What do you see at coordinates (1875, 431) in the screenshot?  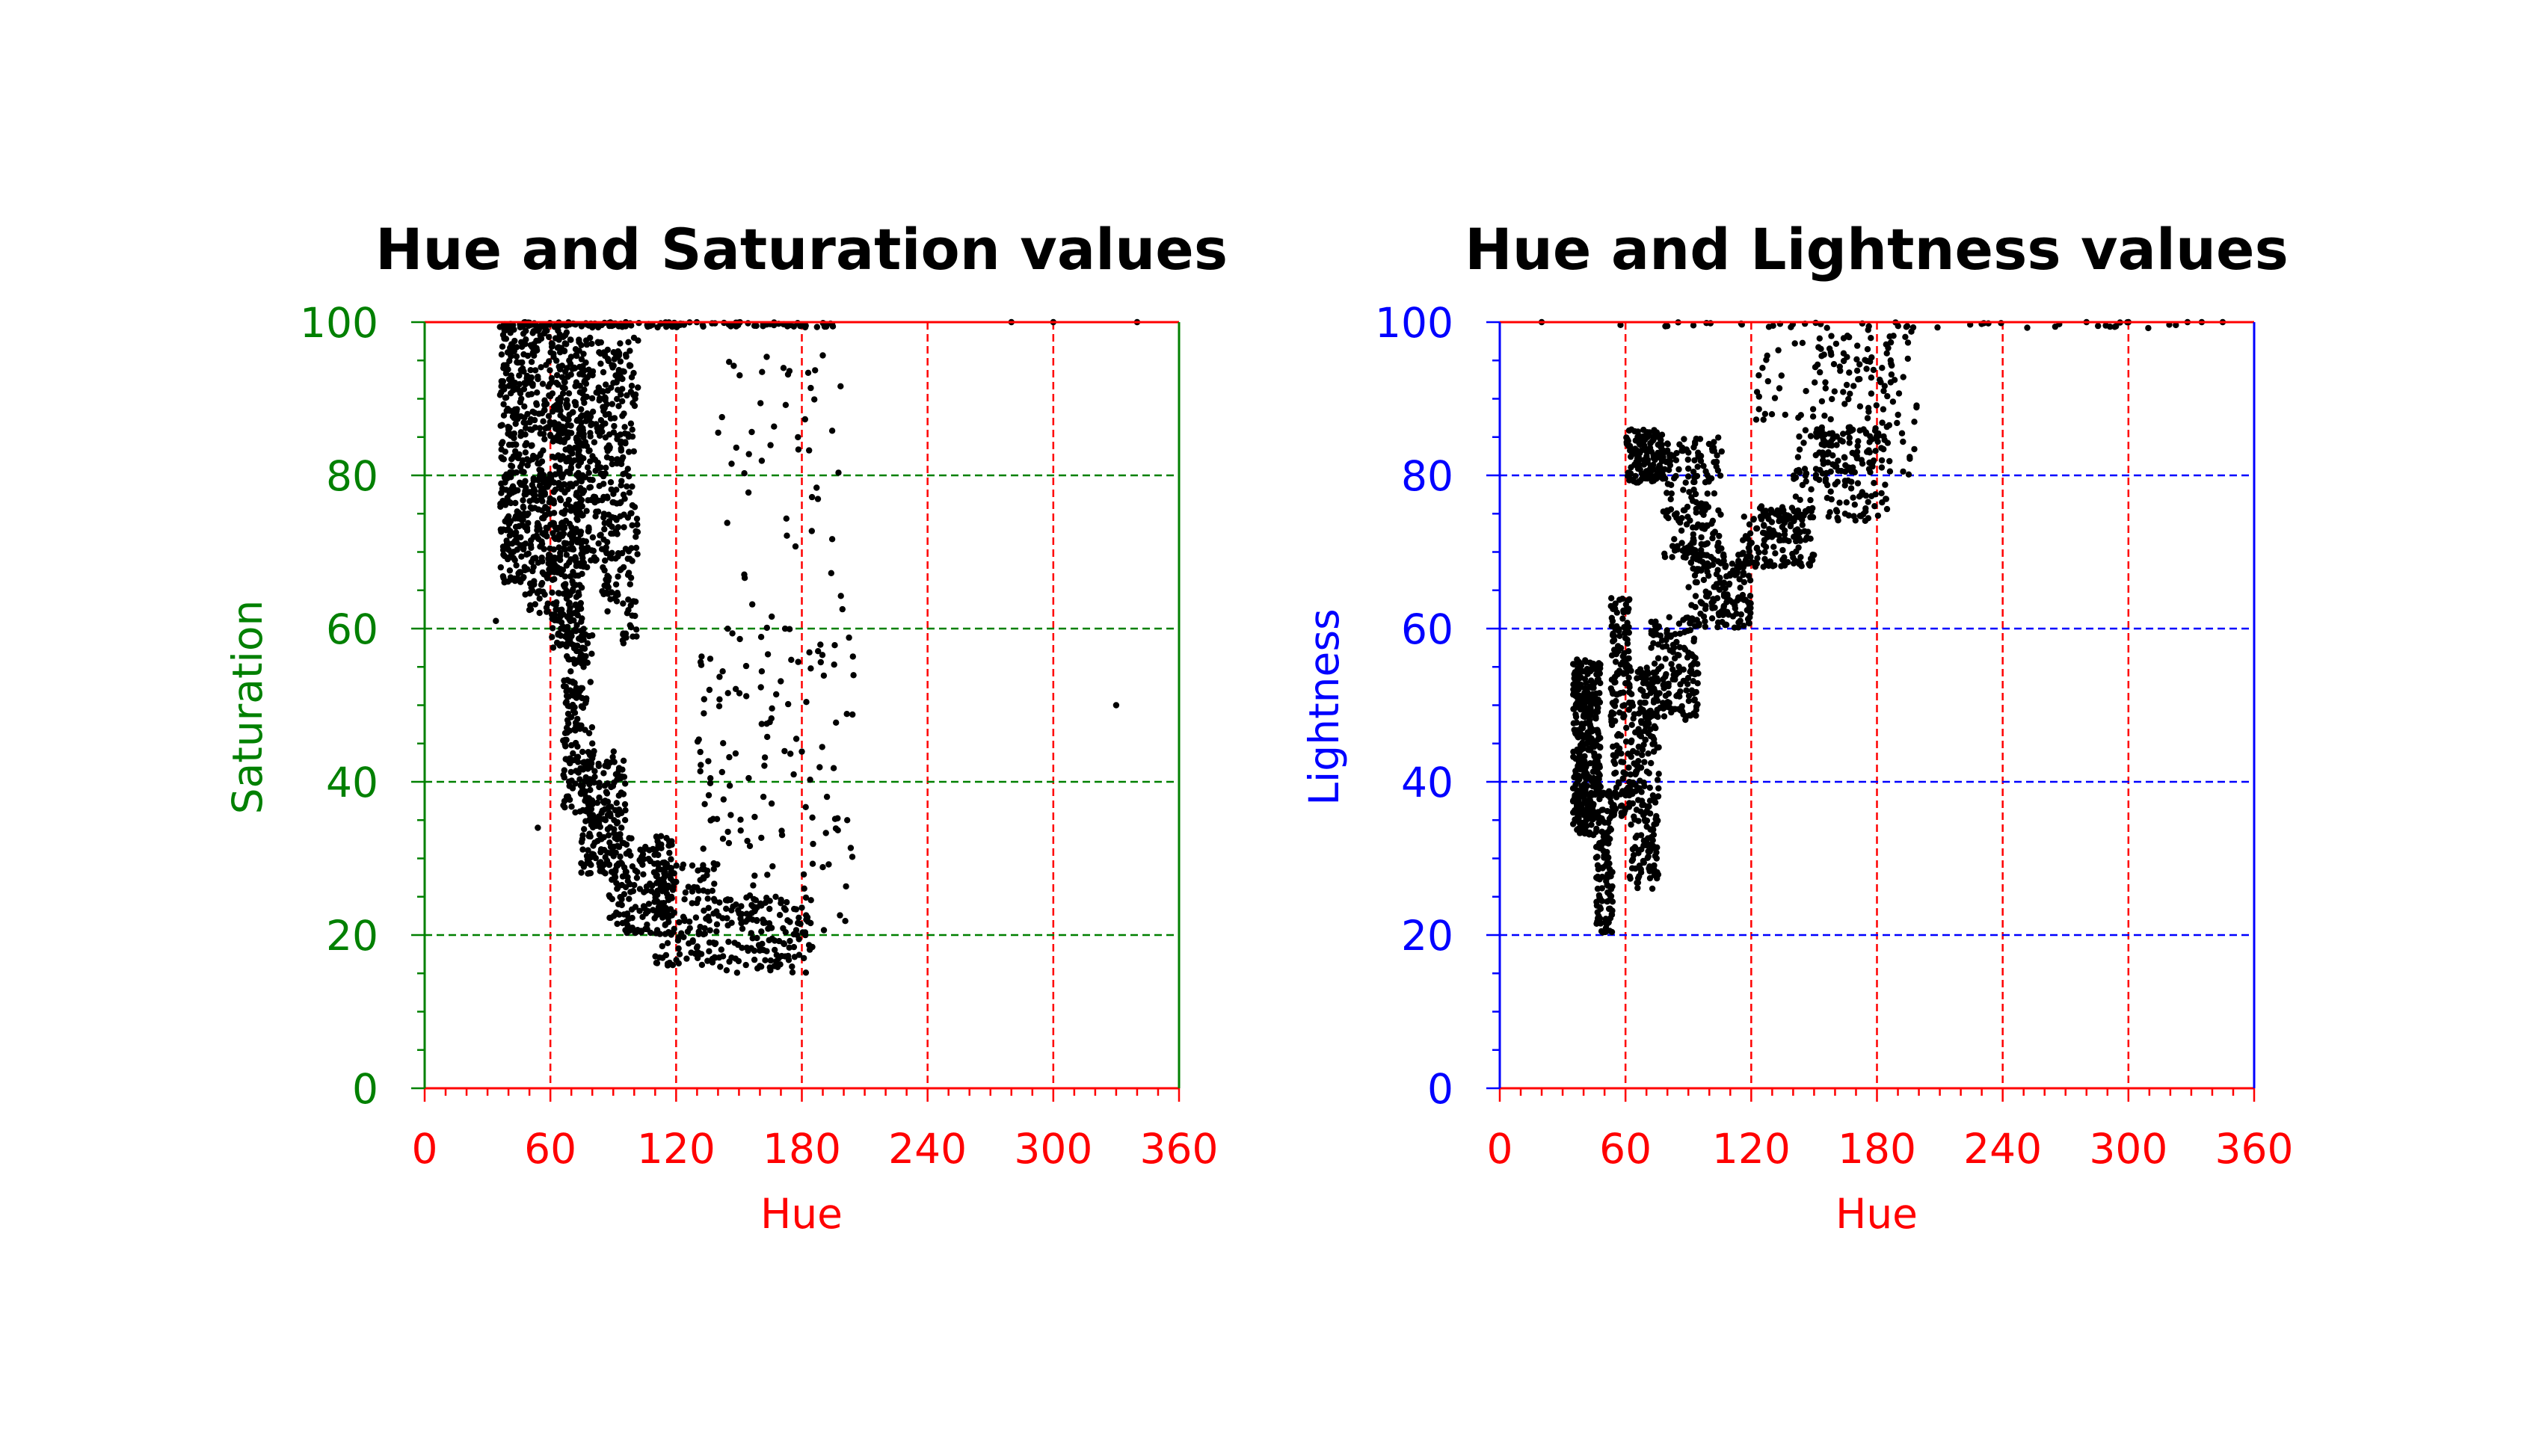 I see `hue-lightness-point-1987` at bounding box center [1875, 431].